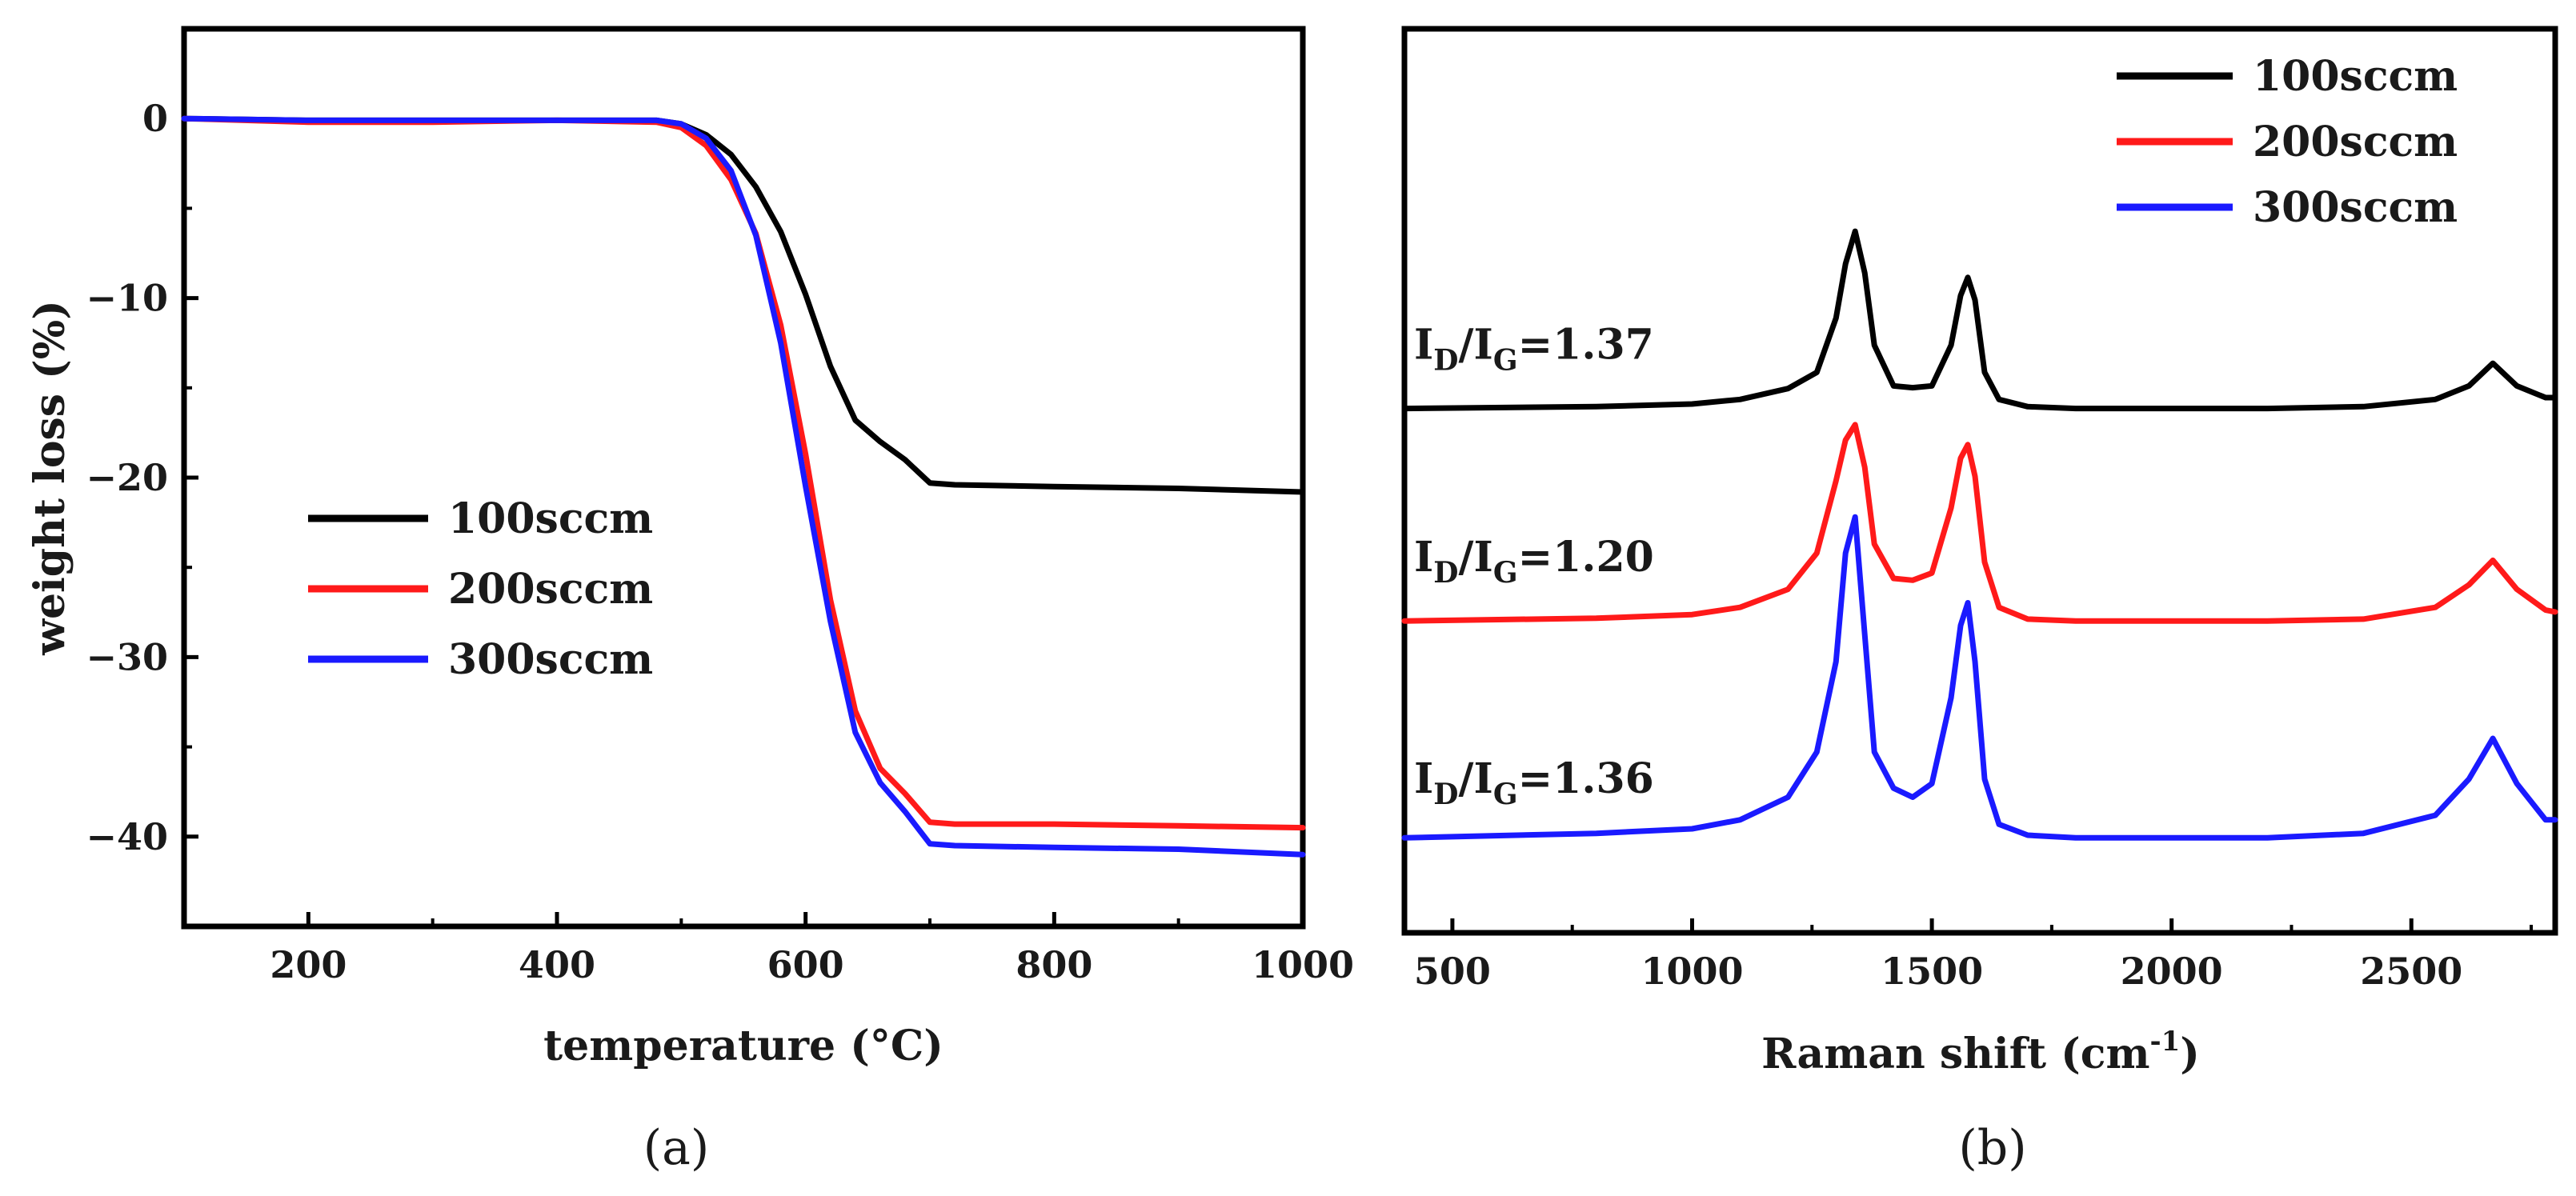 The width and height of the screenshot is (2576, 1196). What do you see at coordinates (2355, 142) in the screenshot?
I see `panel-b-legend-label: 200sccm` at bounding box center [2355, 142].